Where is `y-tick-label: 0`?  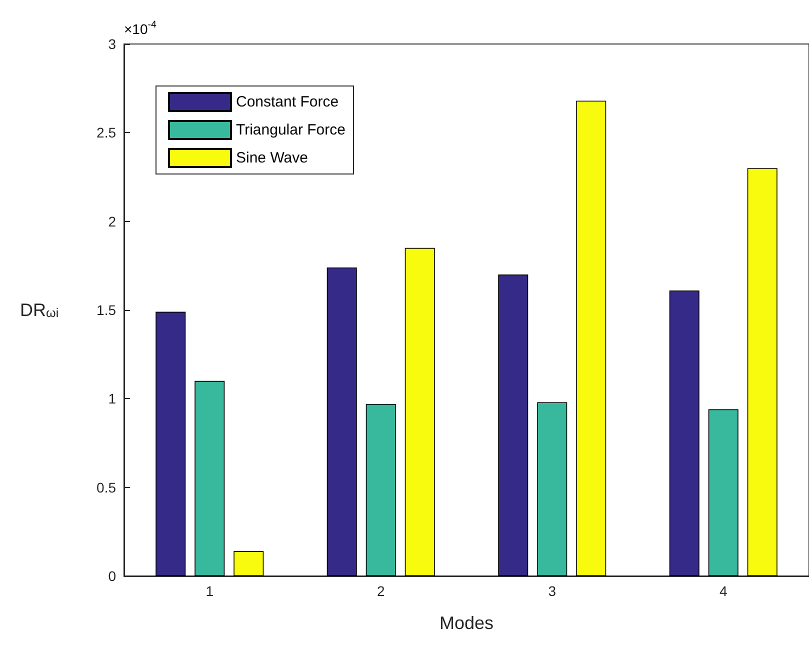
y-tick-label: 0 is located at coordinates (112, 576).